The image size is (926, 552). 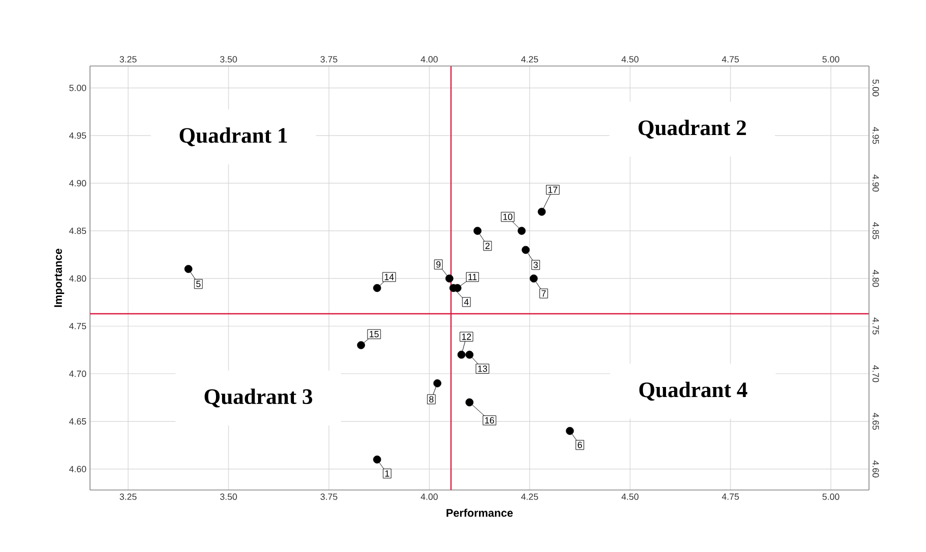 I want to click on y-tick-label: 4.90, so click(x=77, y=183).